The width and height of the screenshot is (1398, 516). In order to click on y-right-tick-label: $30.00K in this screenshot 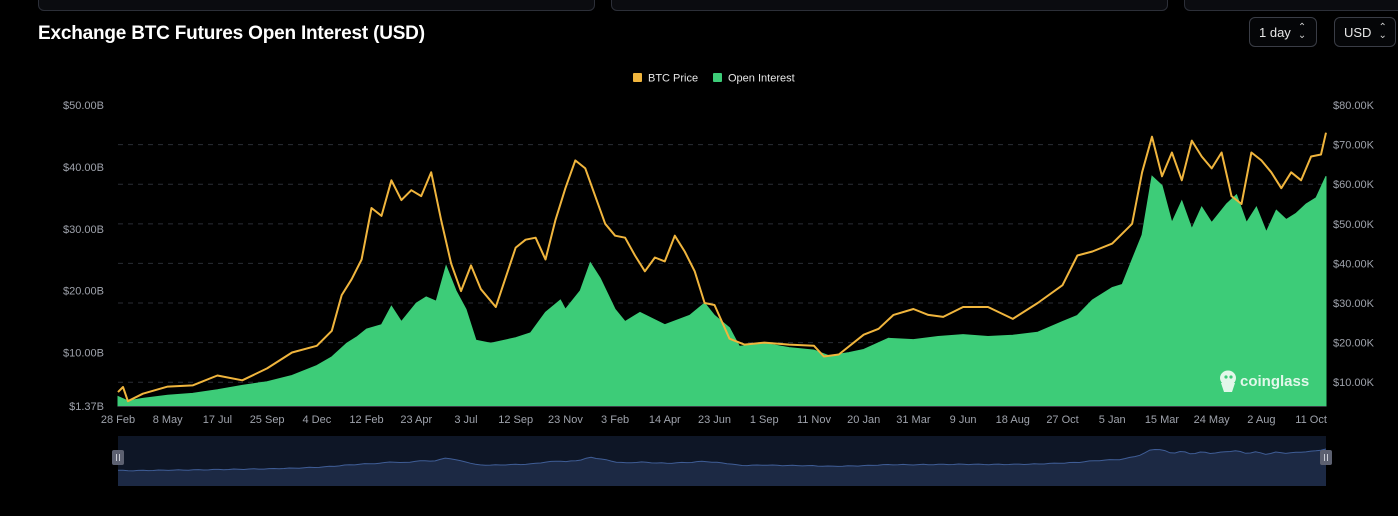, I will do `click(1354, 304)`.